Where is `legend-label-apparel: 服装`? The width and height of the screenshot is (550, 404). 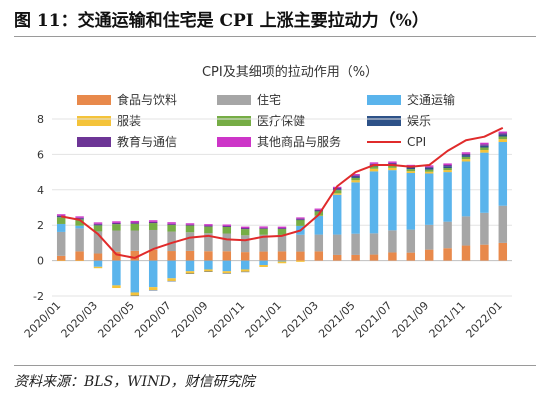
legend-label-apparel: 服装 is located at coordinates (129, 121).